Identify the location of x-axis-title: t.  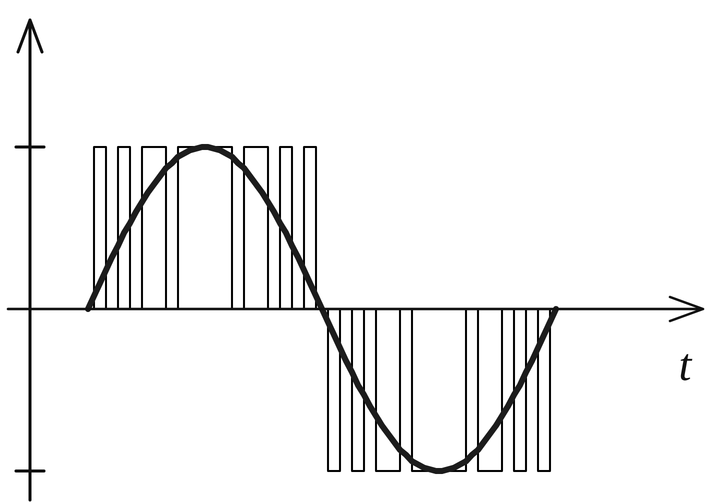
(685, 364).